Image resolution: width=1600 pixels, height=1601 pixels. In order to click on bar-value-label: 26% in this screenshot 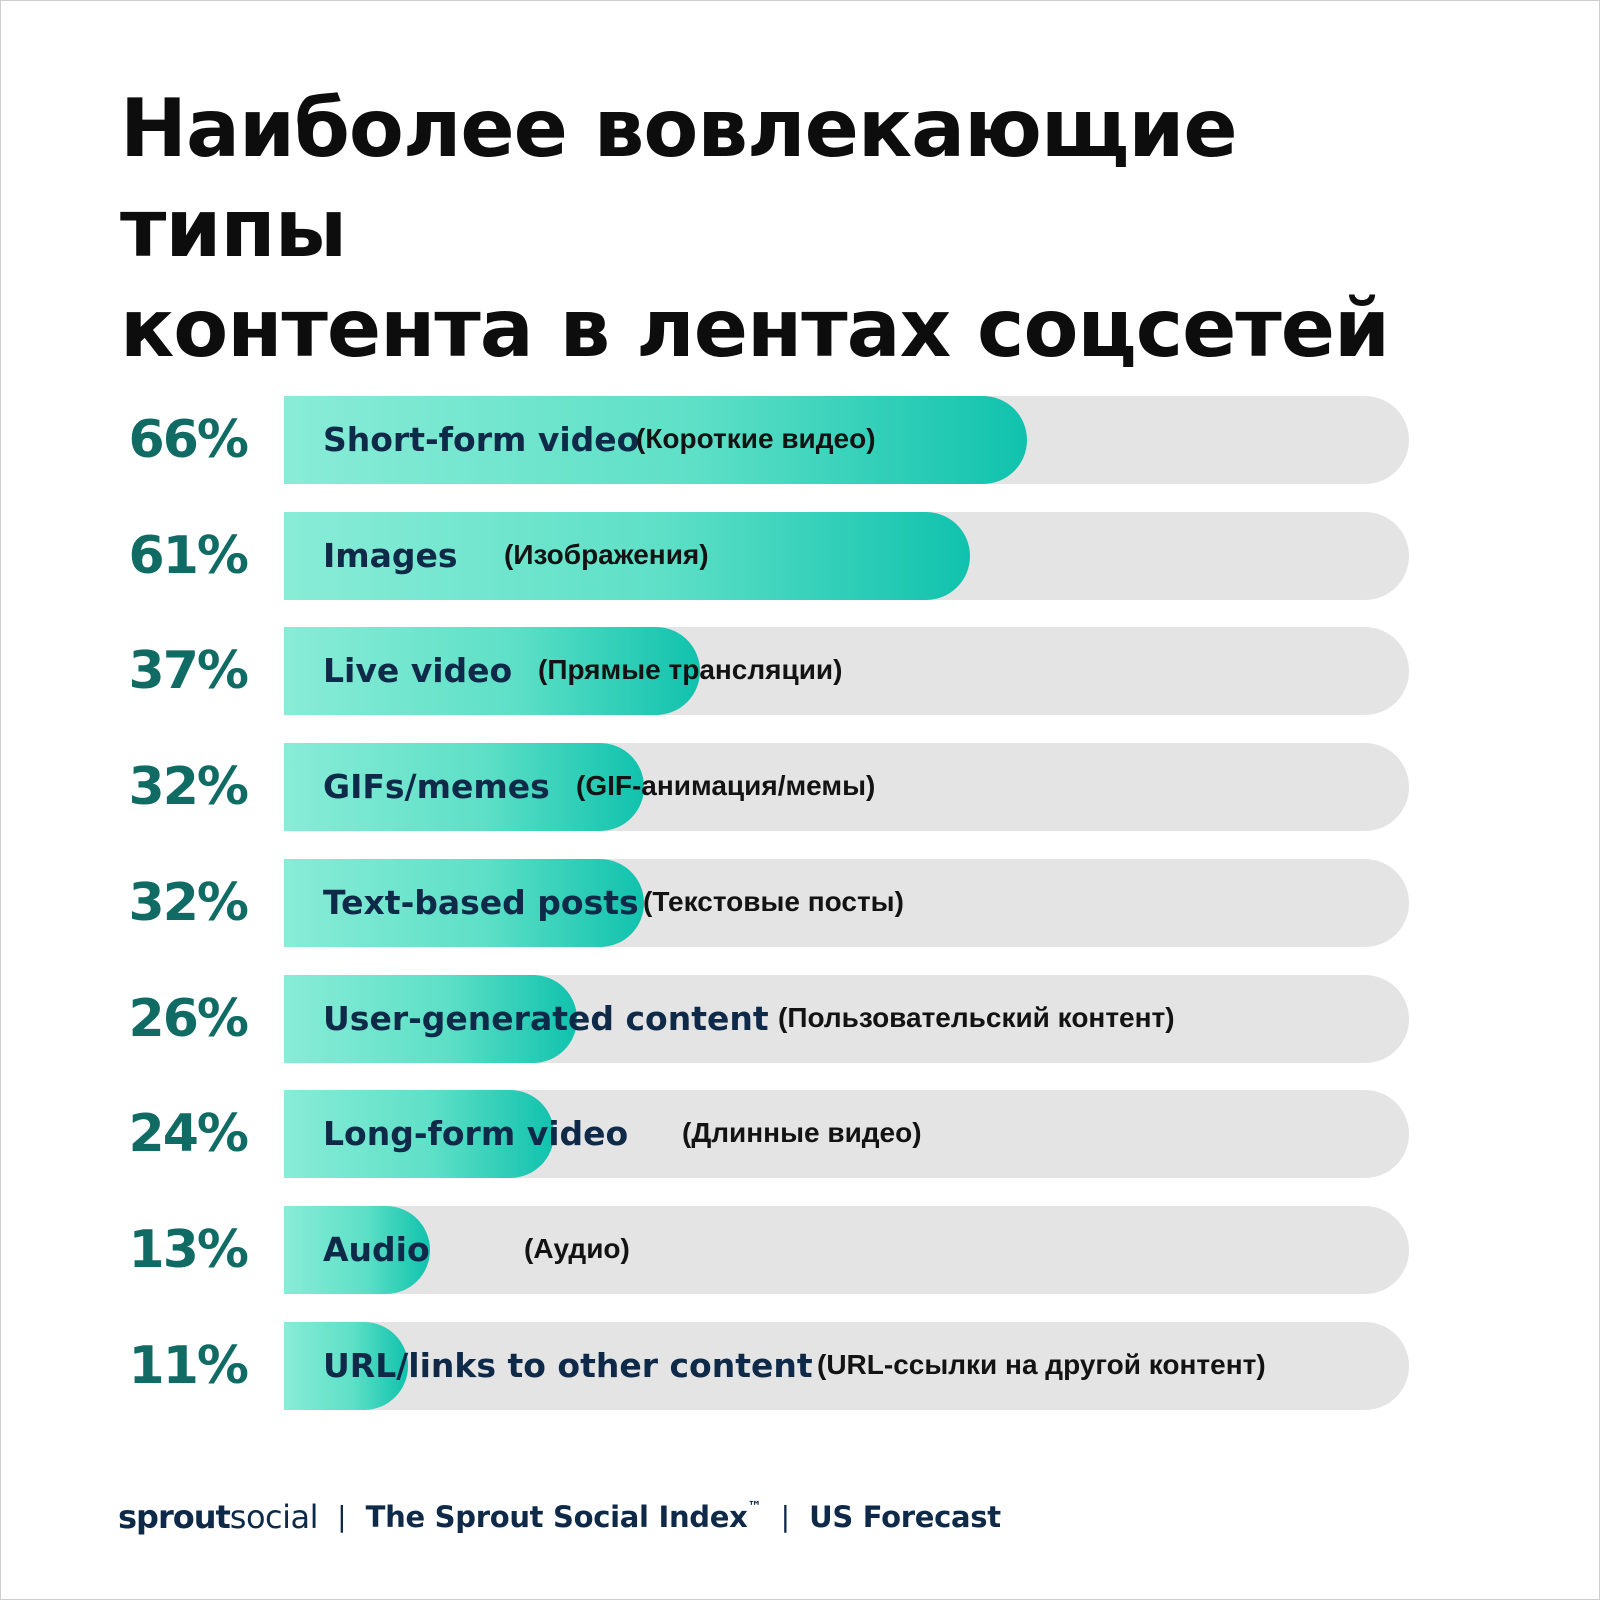, I will do `click(188, 1018)`.